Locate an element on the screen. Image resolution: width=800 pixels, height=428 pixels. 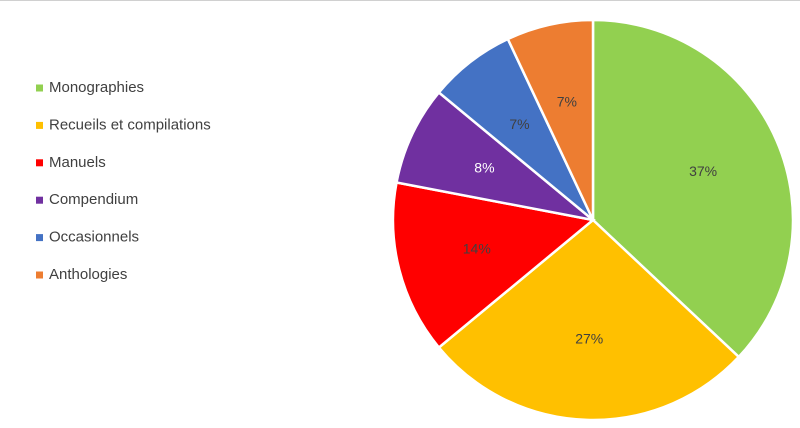
legend-label: Anthologies is located at coordinates (88, 274).